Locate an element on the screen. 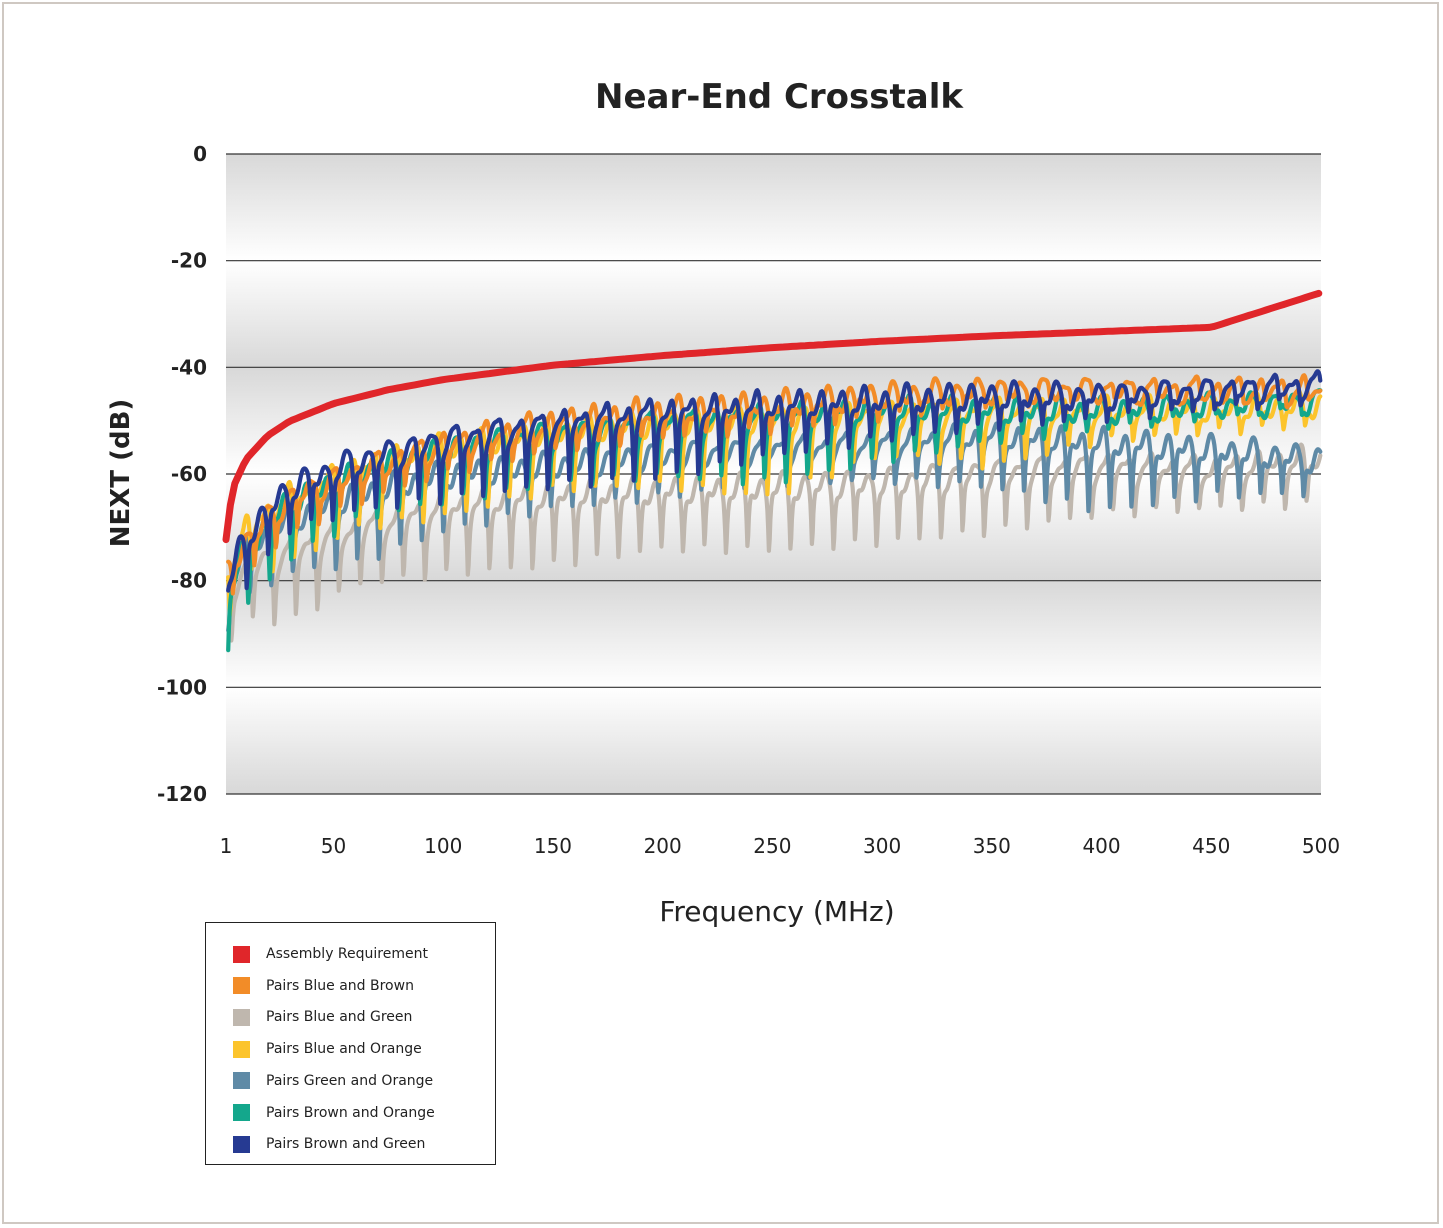 This screenshot has height=1228, width=1443. y-tick-label: -120 is located at coordinates (182, 794).